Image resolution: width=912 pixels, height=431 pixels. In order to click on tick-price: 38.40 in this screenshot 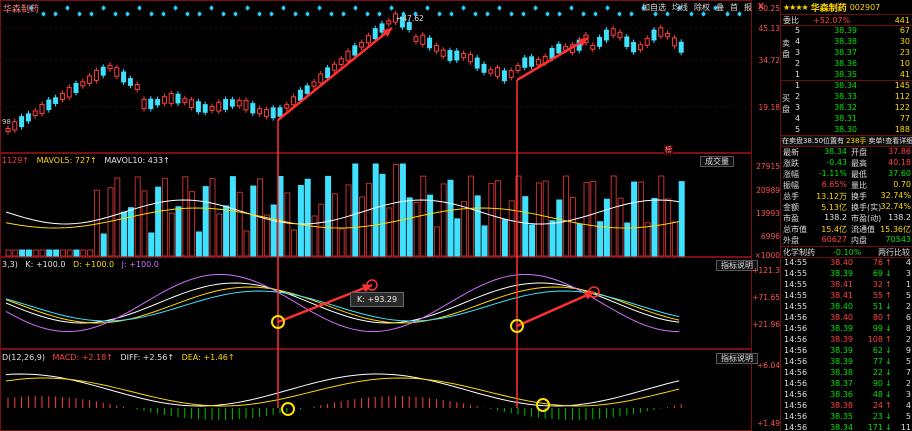, I will do `click(841, 262)`.